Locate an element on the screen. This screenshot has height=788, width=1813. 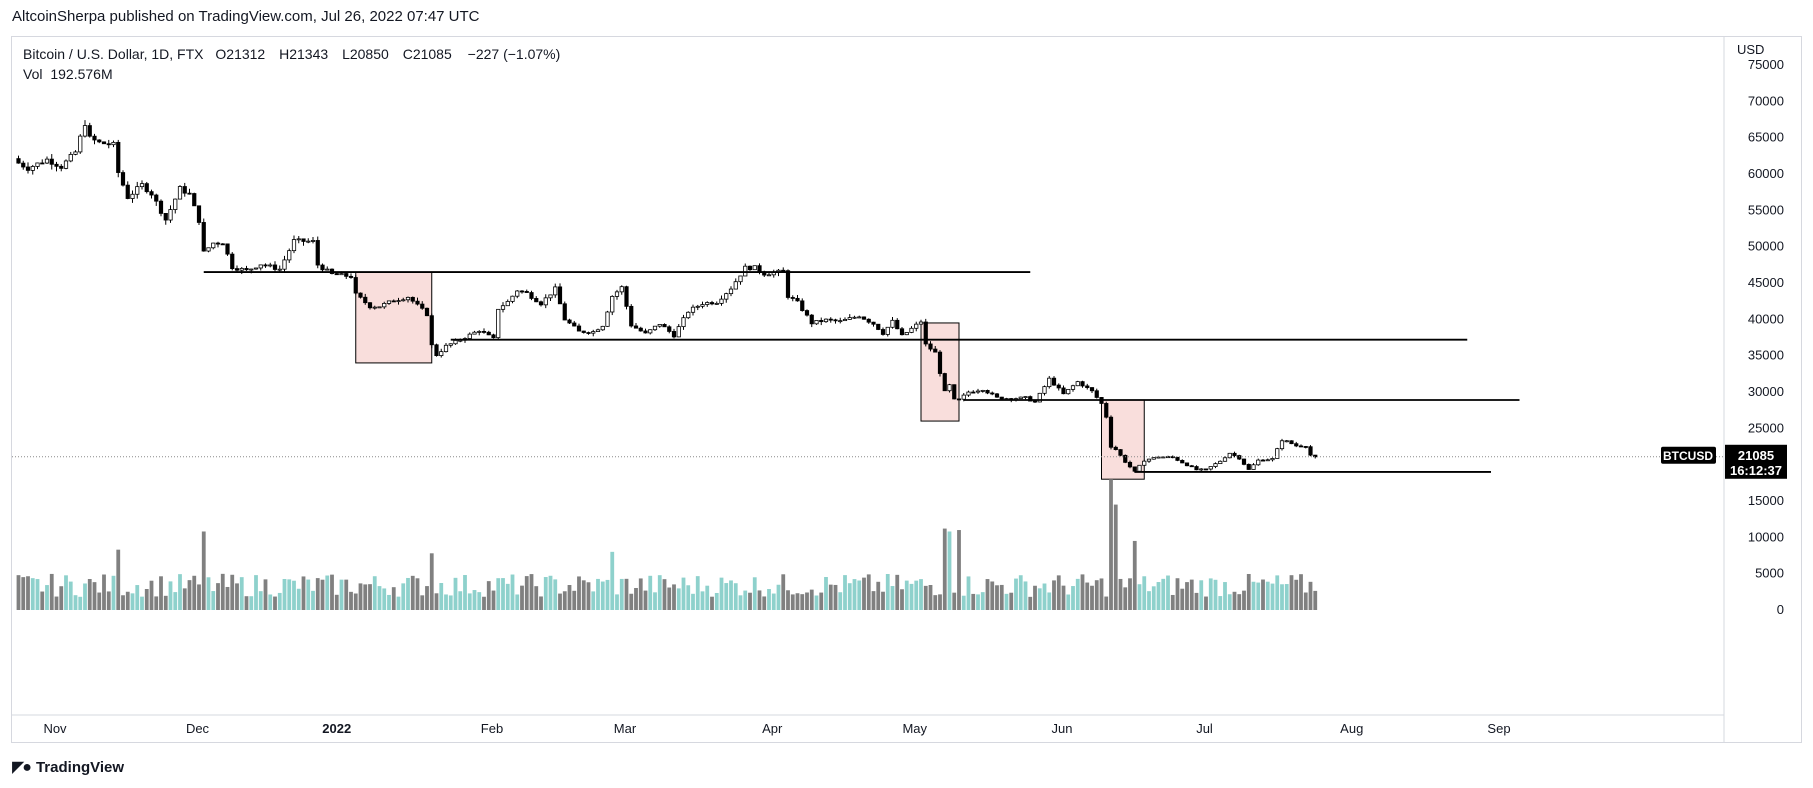
legend-close-label: C is located at coordinates (407, 54).